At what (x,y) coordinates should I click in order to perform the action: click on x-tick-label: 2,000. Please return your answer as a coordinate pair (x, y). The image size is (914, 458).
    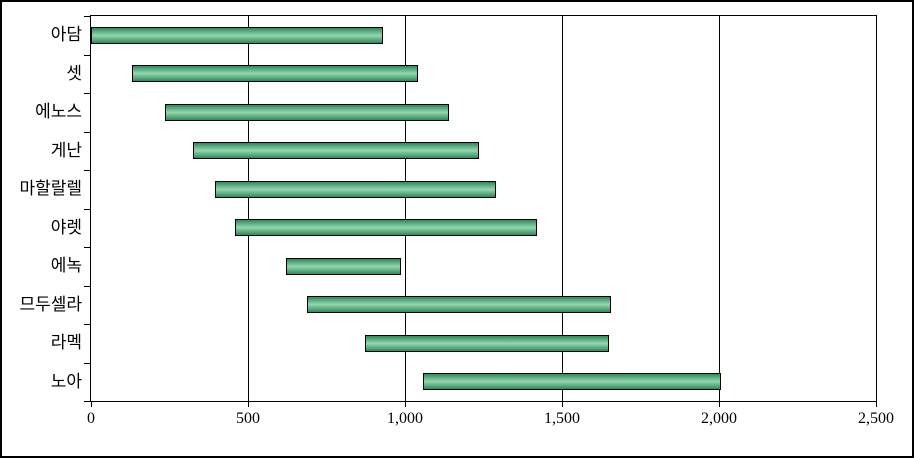
    Looking at the image, I should click on (719, 418).